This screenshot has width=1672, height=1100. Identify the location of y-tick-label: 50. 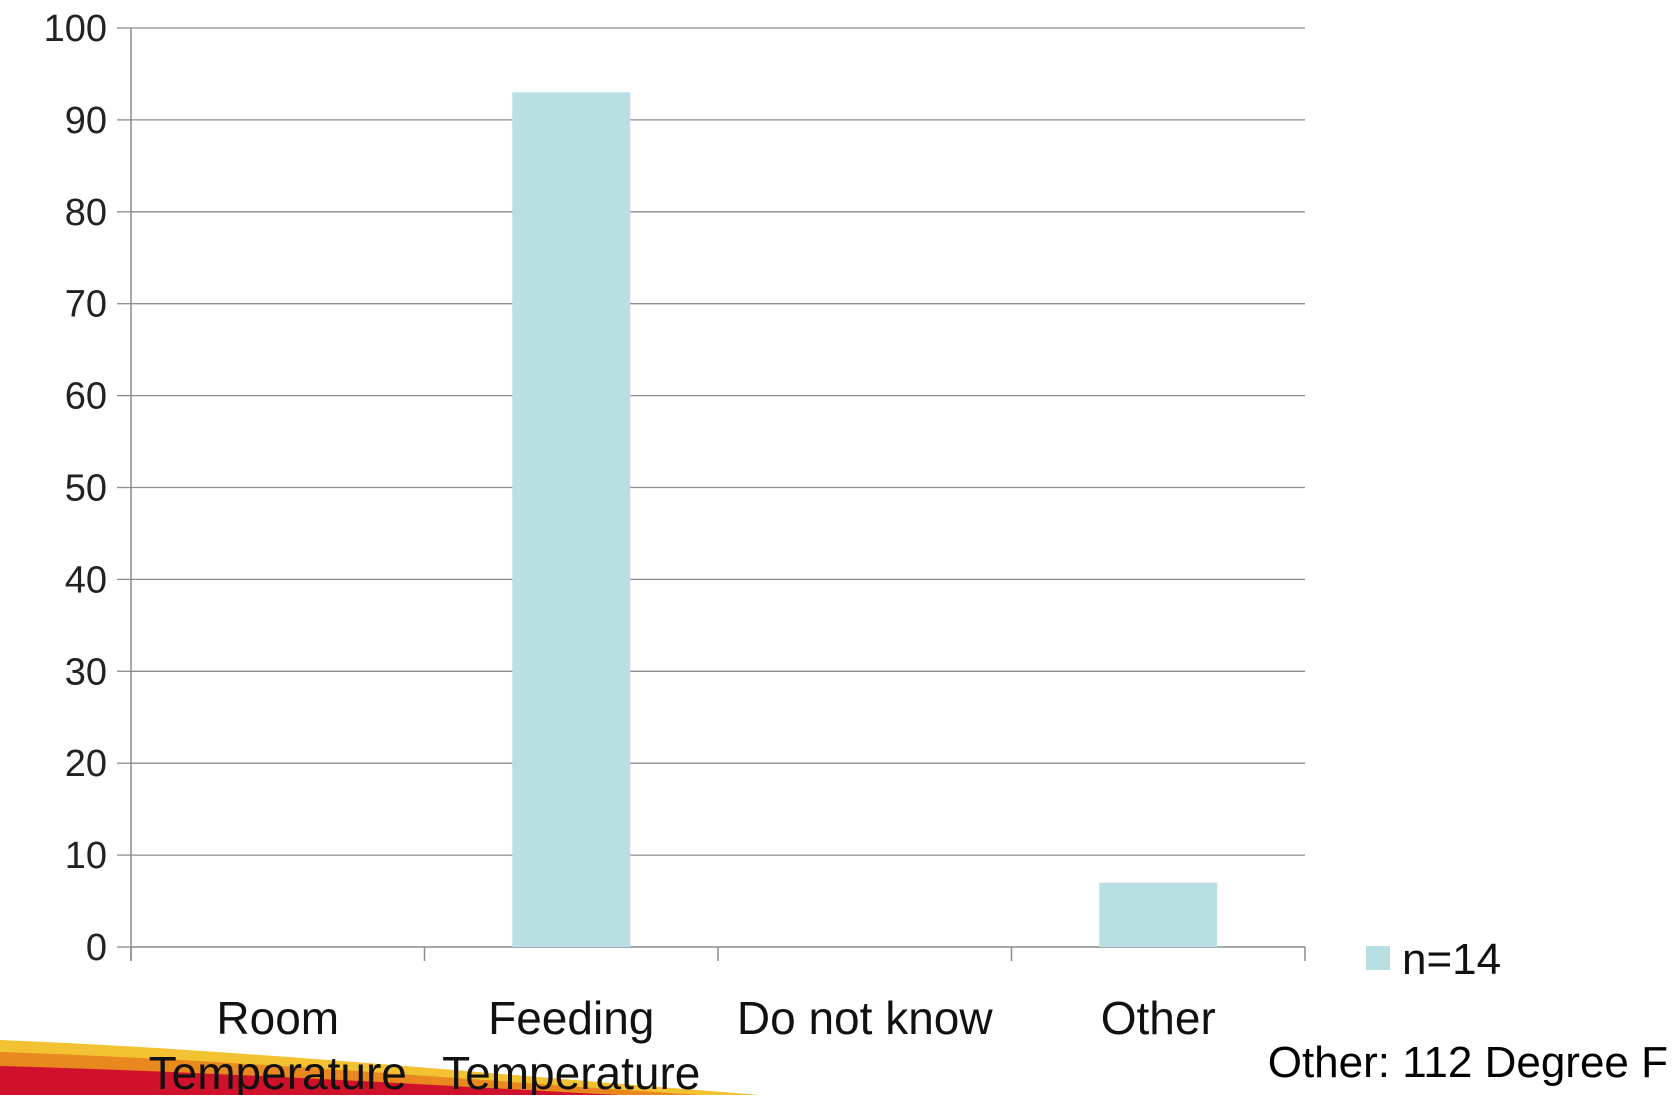
(86, 489).